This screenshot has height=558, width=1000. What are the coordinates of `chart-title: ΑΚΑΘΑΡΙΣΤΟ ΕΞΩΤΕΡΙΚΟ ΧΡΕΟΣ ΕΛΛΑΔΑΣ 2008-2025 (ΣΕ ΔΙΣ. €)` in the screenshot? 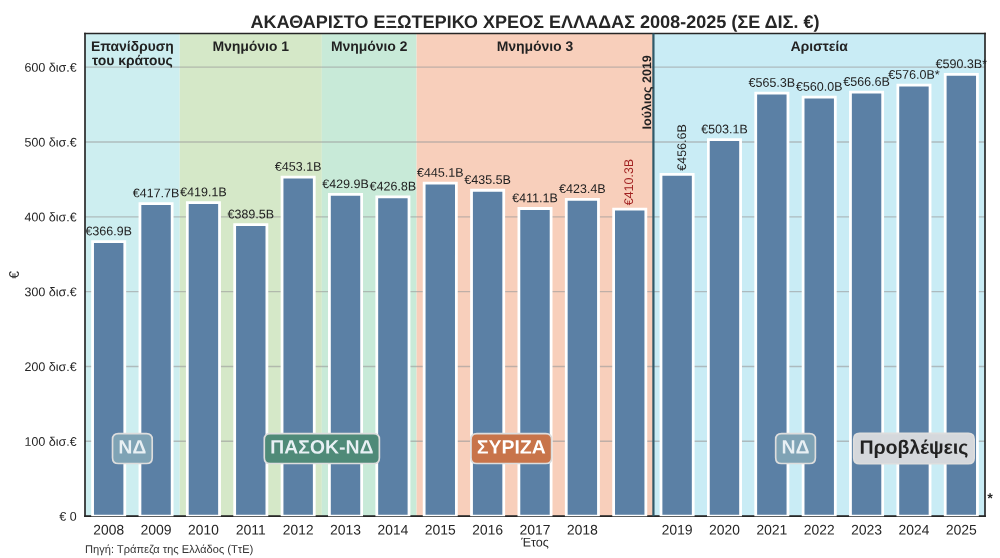 It's located at (534, 23).